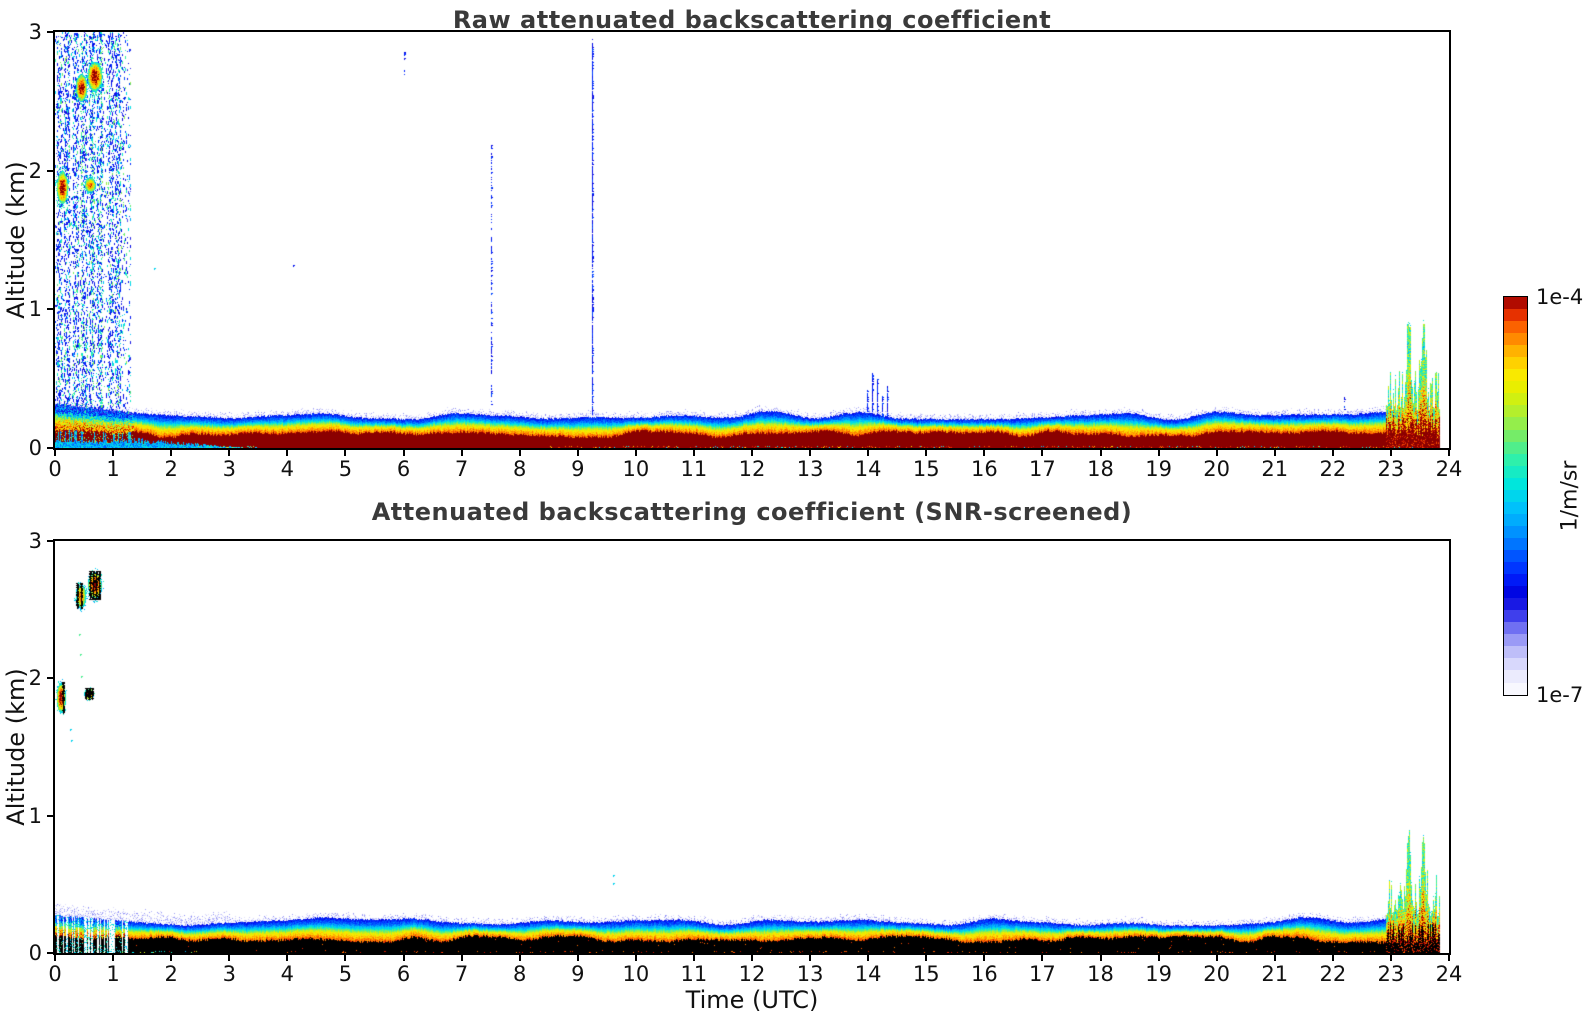 The width and height of the screenshot is (1595, 1020). I want to click on x-tick-label: 22, so click(1333, 974).